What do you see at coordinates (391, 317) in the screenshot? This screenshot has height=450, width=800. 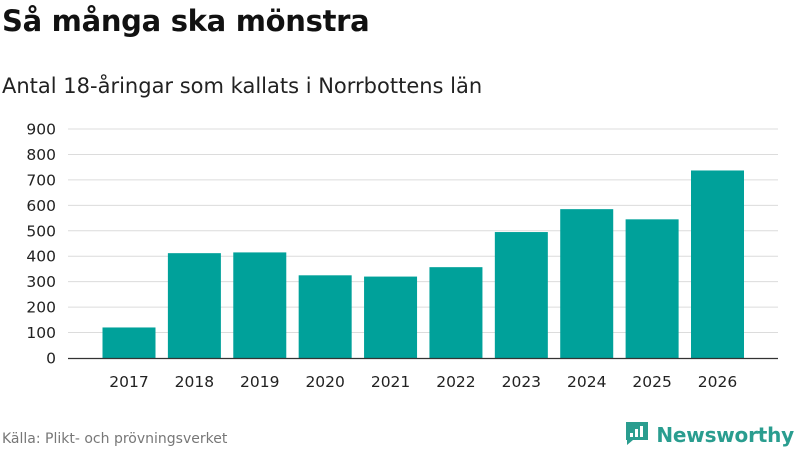 I see `bar-2021` at bounding box center [391, 317].